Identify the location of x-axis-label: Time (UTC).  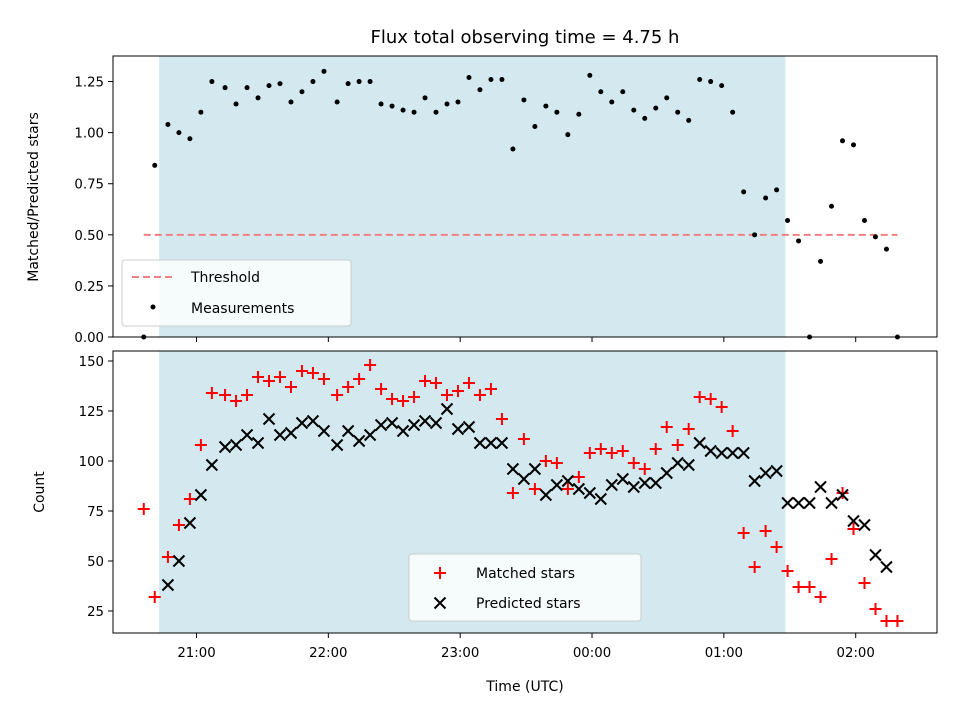
(524, 687).